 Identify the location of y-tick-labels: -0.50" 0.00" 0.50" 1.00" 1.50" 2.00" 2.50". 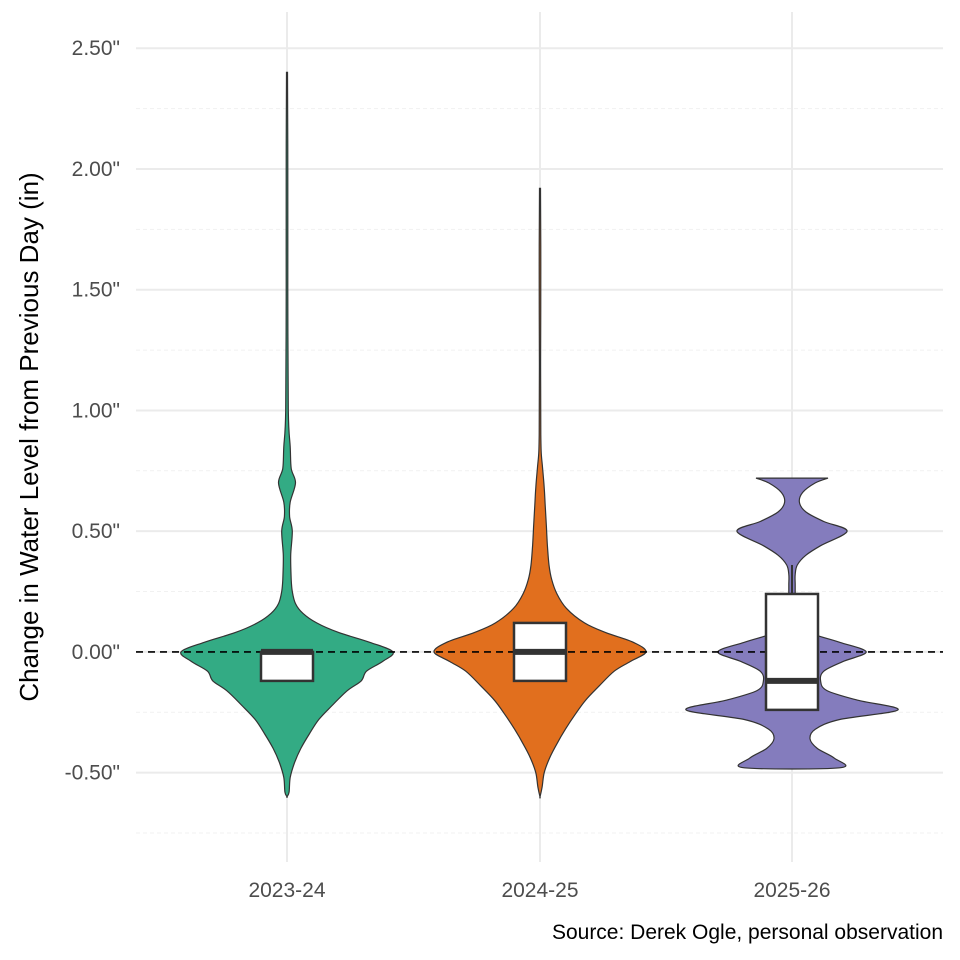
(92, 410).